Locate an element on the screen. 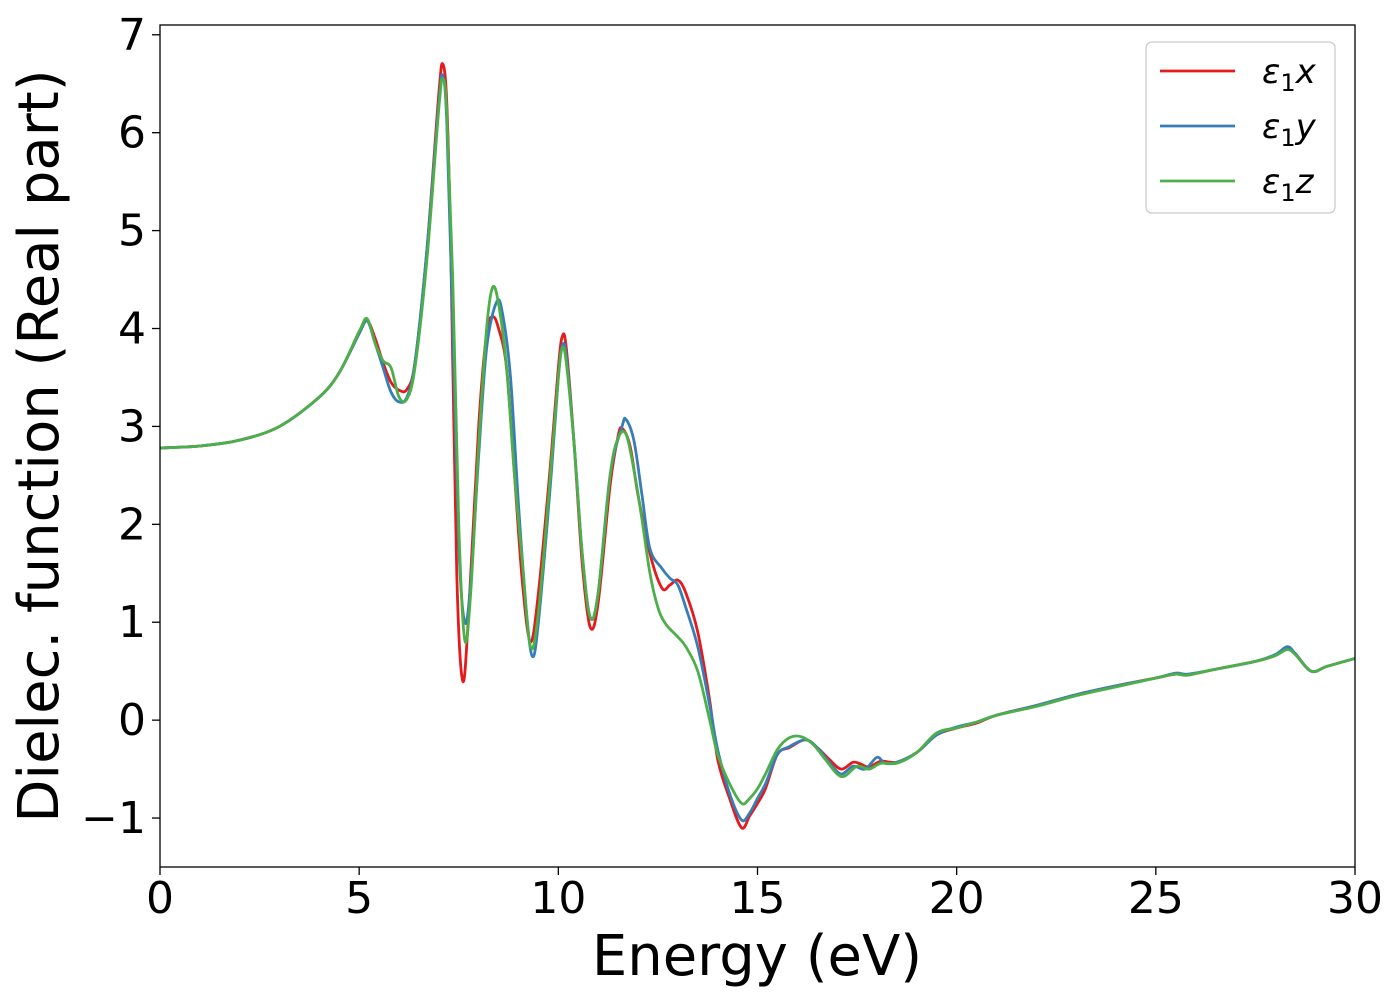 This screenshot has height=1000, width=1400. x-tick-label: 20 is located at coordinates (957, 898).